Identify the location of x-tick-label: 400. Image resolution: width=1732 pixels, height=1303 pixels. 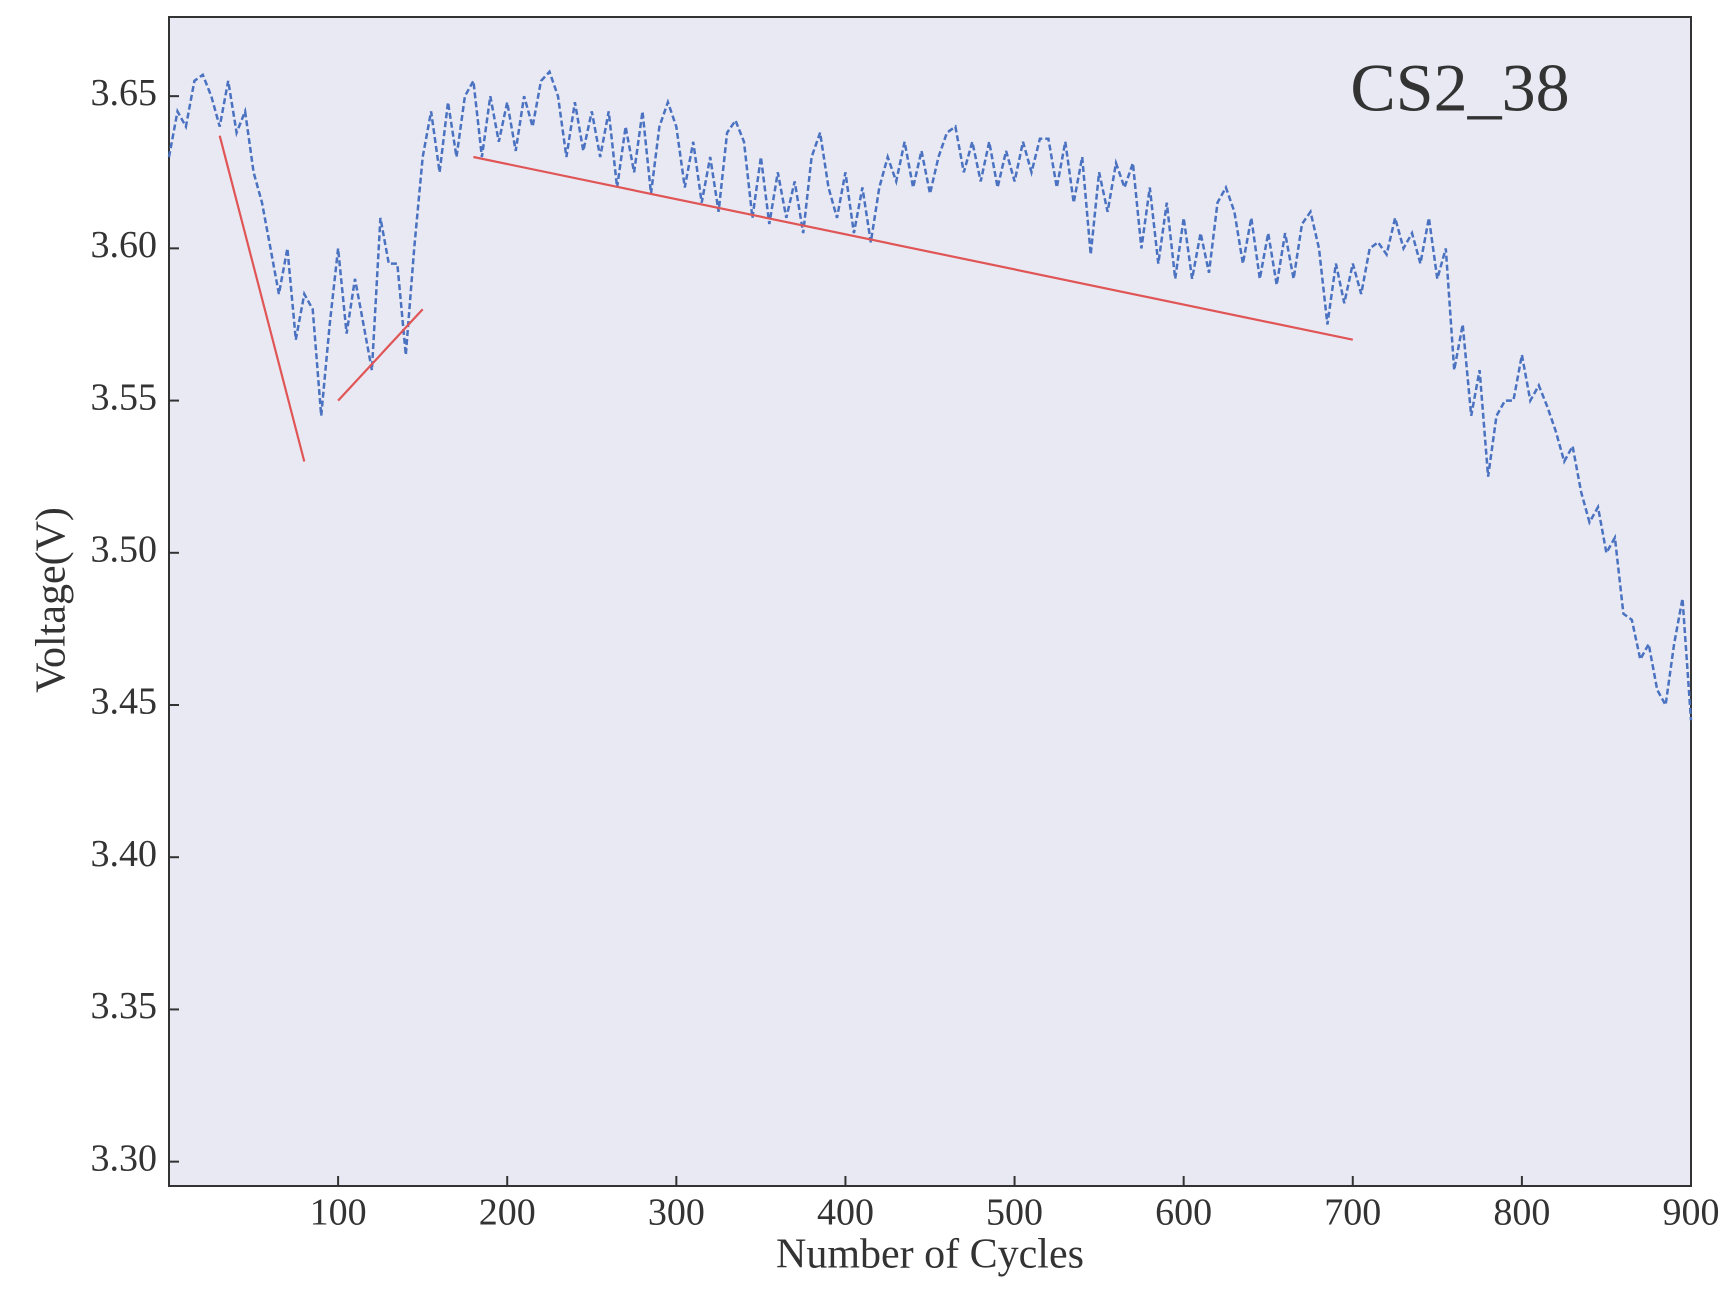
(845, 1213).